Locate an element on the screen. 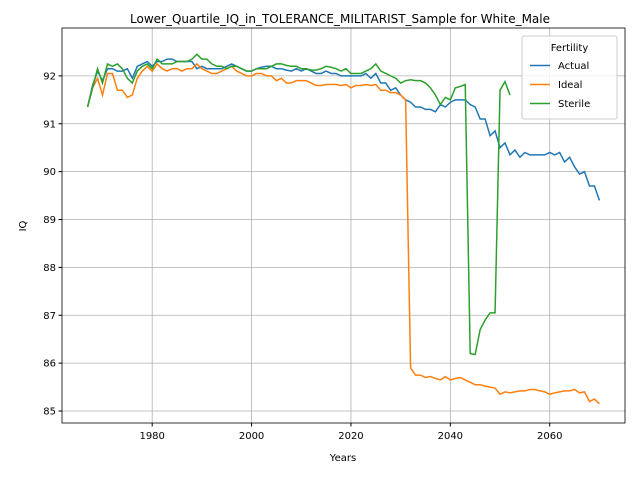  legend: Fertility Actual Ideal Sterile is located at coordinates (569, 77).